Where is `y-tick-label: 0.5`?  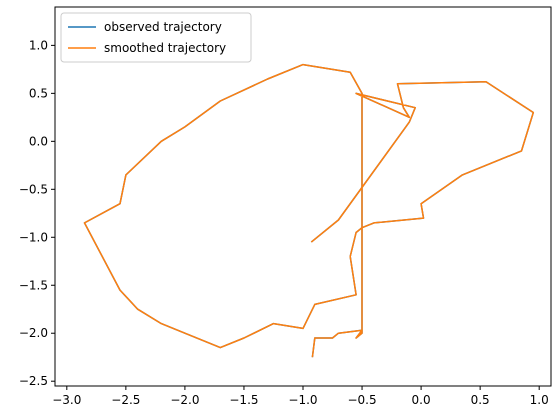 y-tick-label: 0.5 is located at coordinates (38, 93).